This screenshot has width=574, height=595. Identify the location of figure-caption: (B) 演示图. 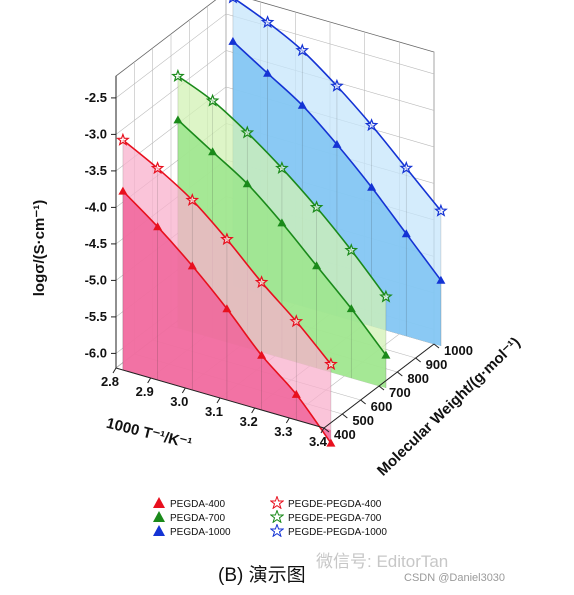
(262, 575).